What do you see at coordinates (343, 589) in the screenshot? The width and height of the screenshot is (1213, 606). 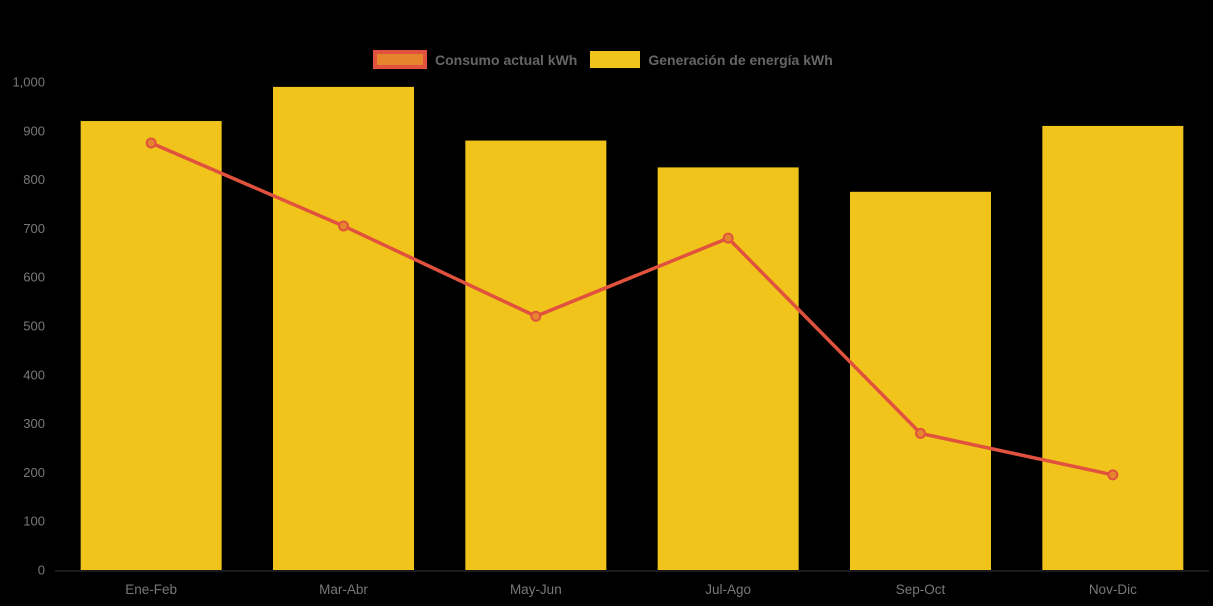 I see `x-axis-label-mar-abr: Mar-Abr` at bounding box center [343, 589].